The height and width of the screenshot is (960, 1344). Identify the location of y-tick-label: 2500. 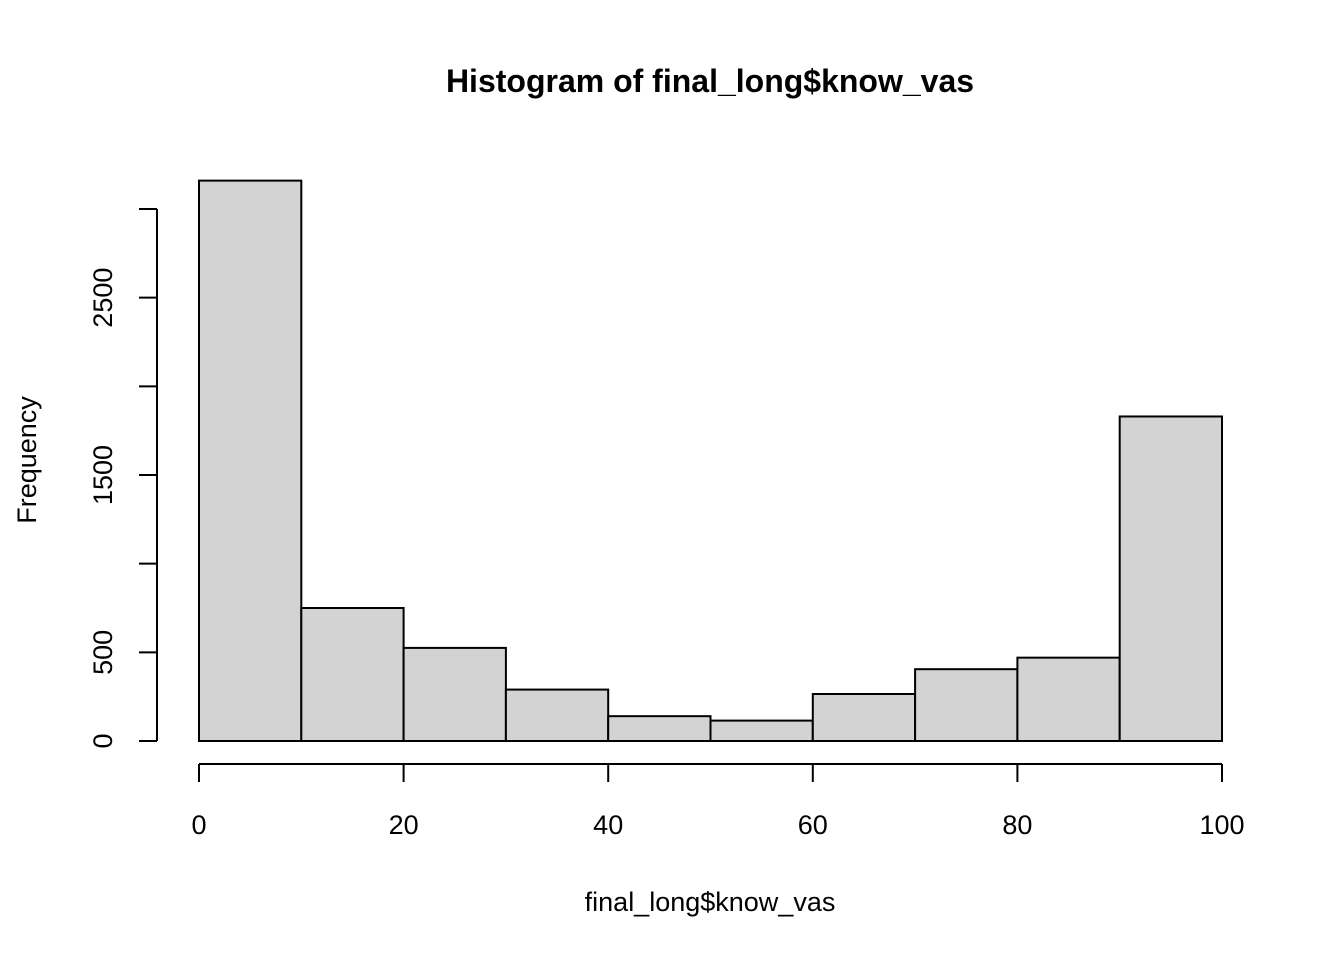
(103, 298).